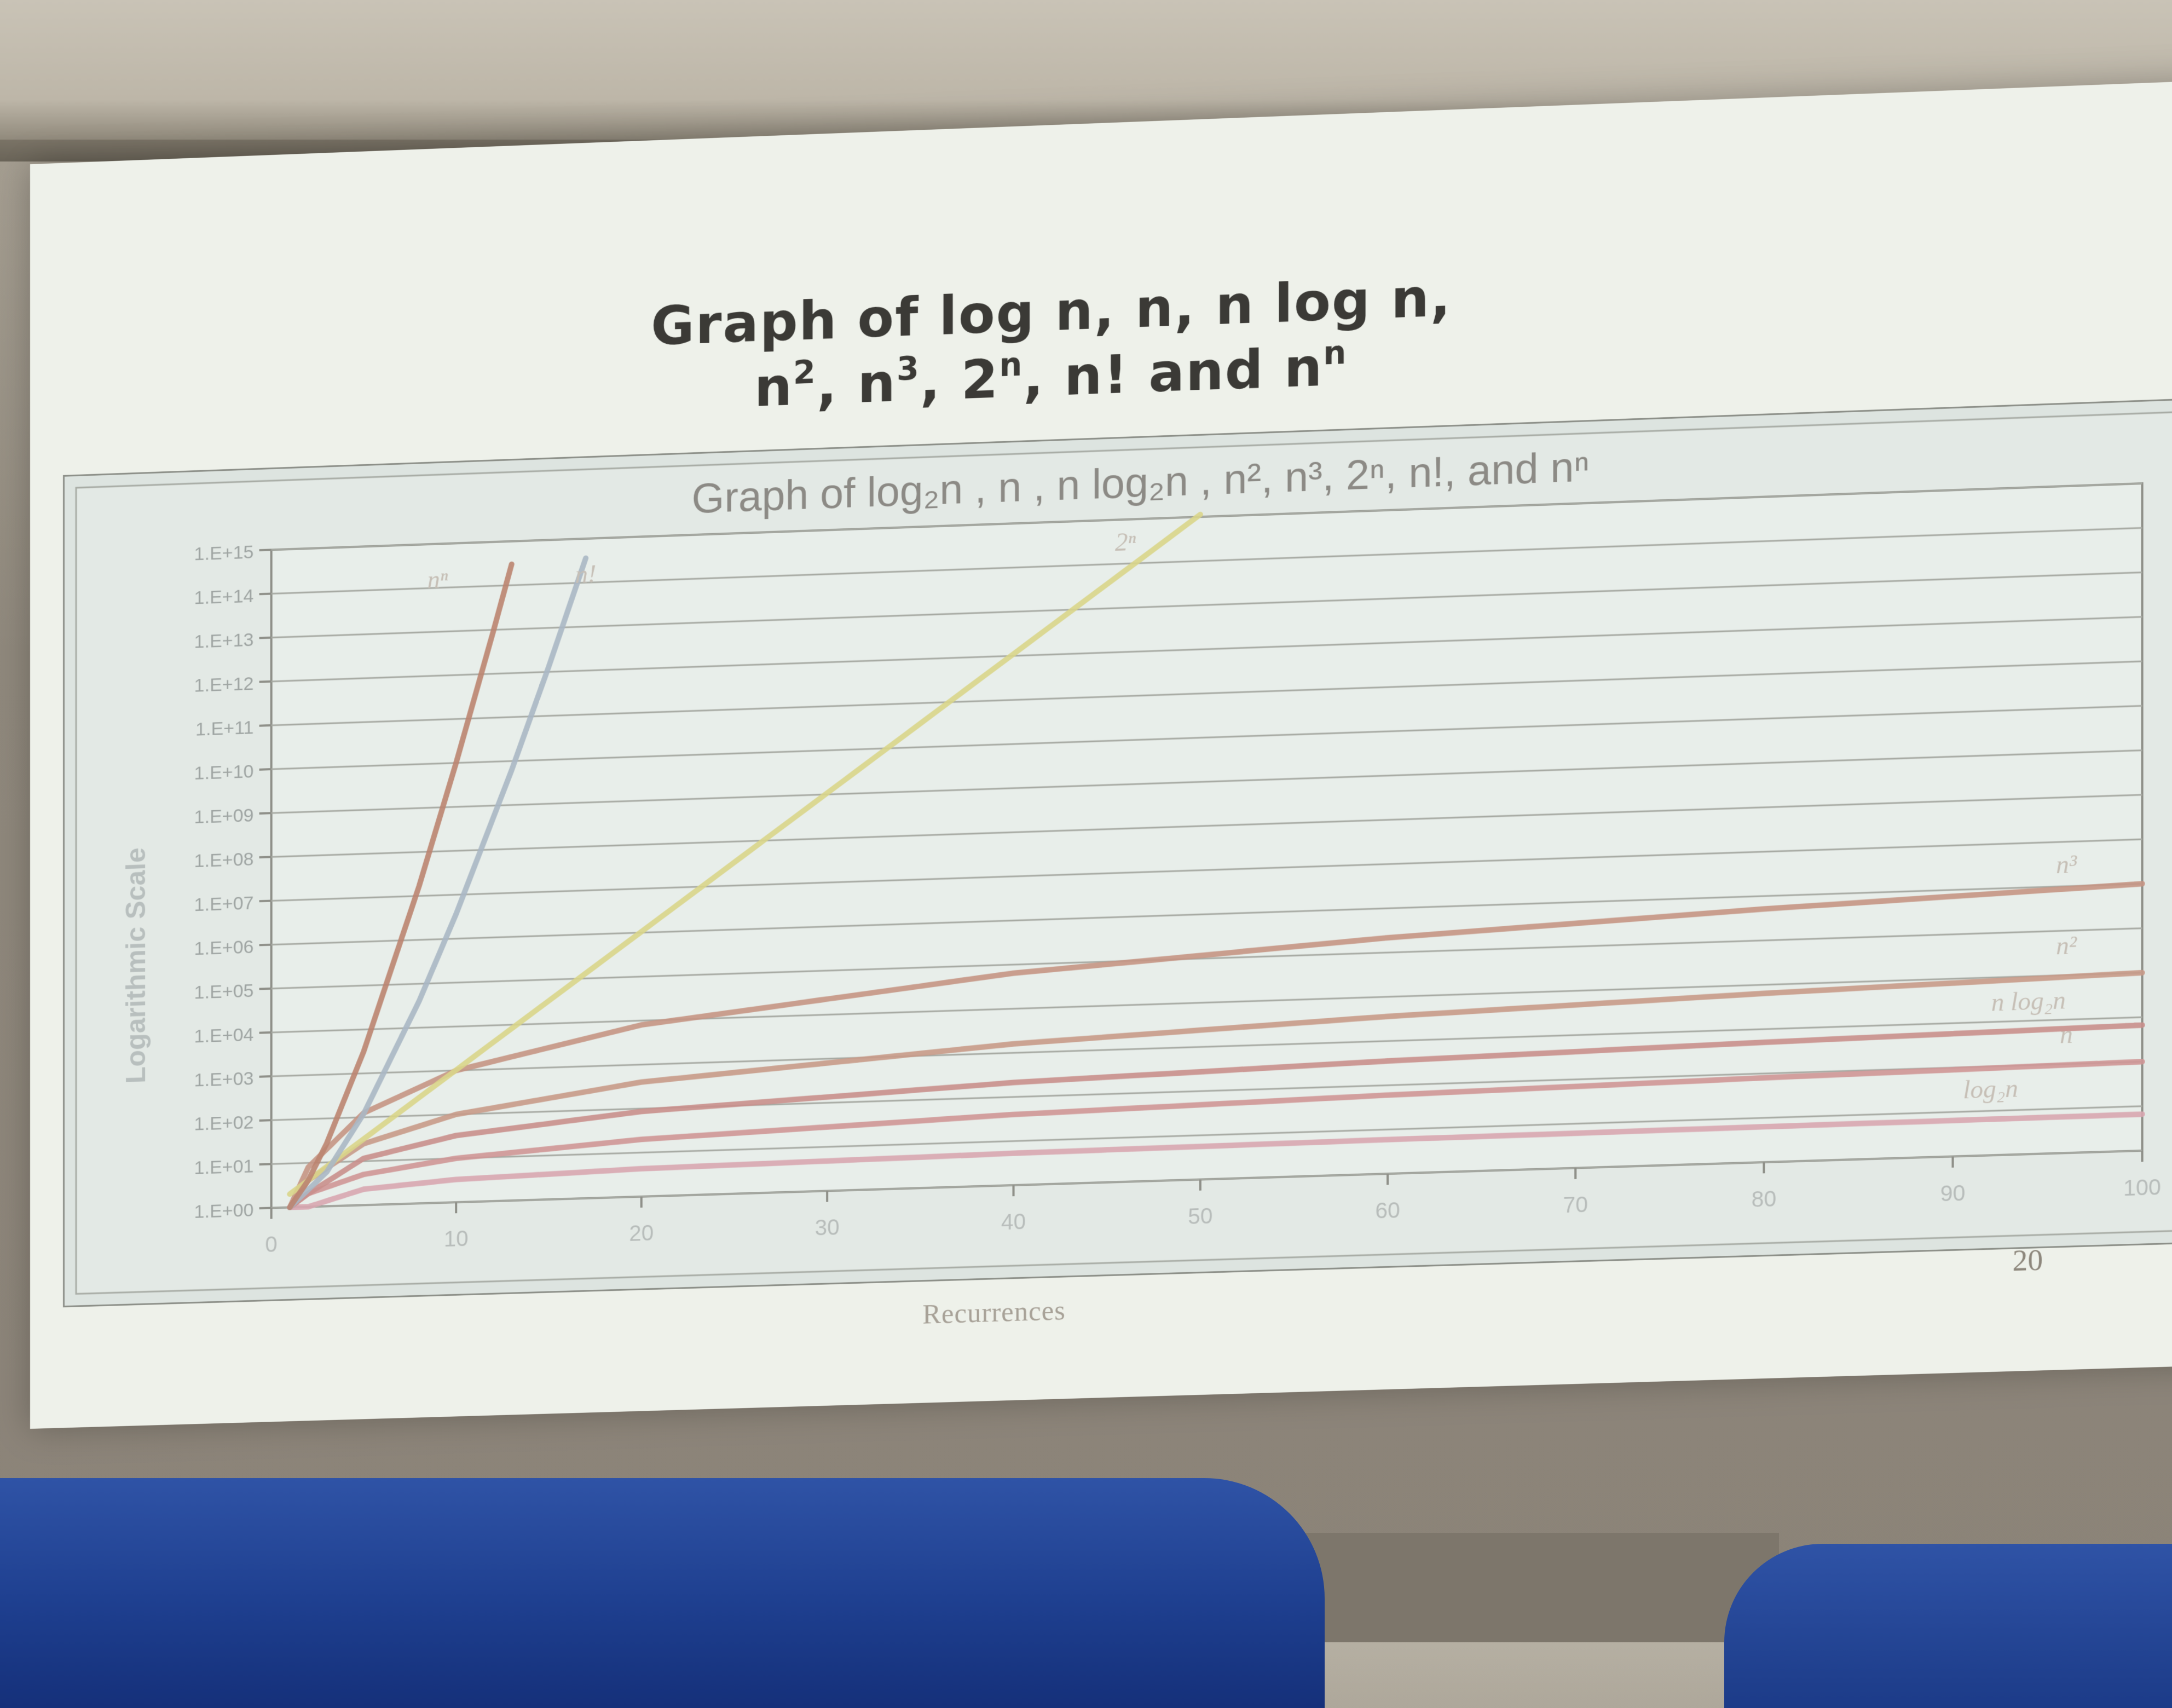 This screenshot has height=1708, width=2172. I want to click on curve-label: n log₂n, so click(2028, 1001).